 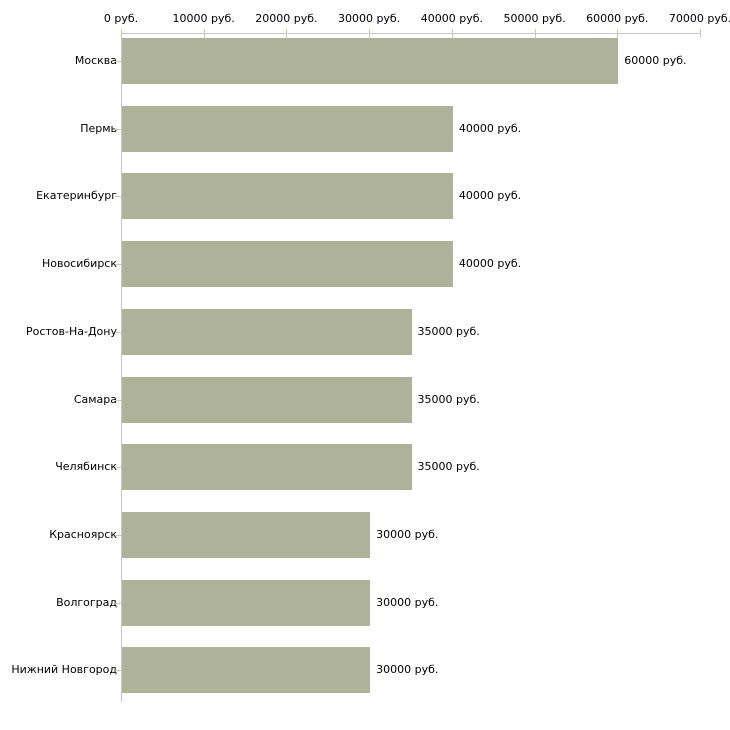 What do you see at coordinates (83, 534) in the screenshot?
I see `category-label: Красноярск` at bounding box center [83, 534].